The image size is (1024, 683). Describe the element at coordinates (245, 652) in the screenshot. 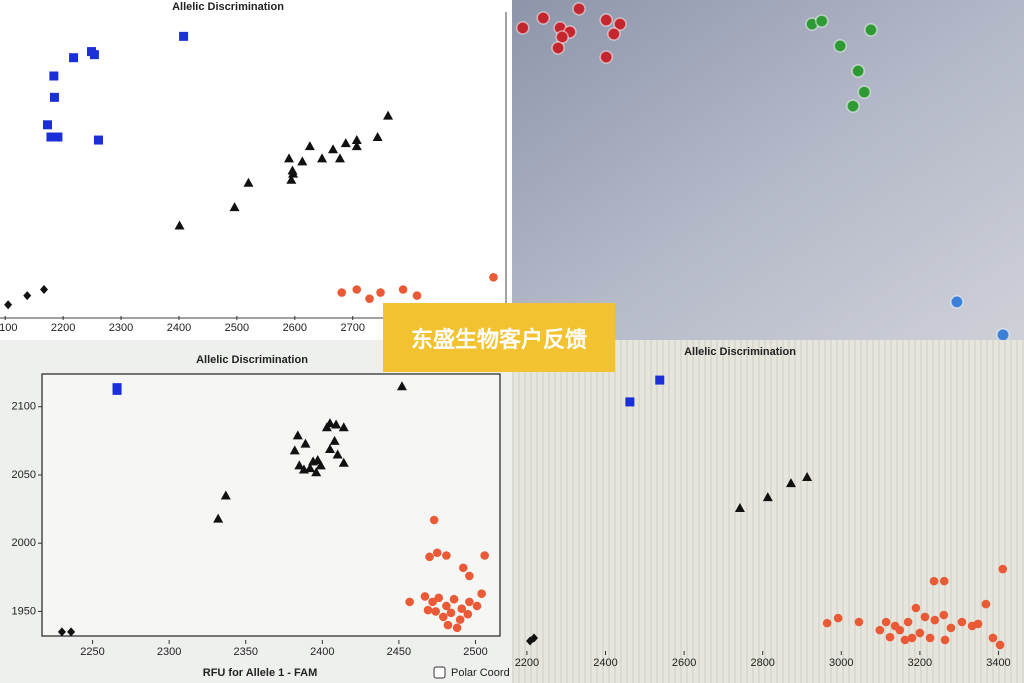

I see `x-tick-label: 2350` at that location.